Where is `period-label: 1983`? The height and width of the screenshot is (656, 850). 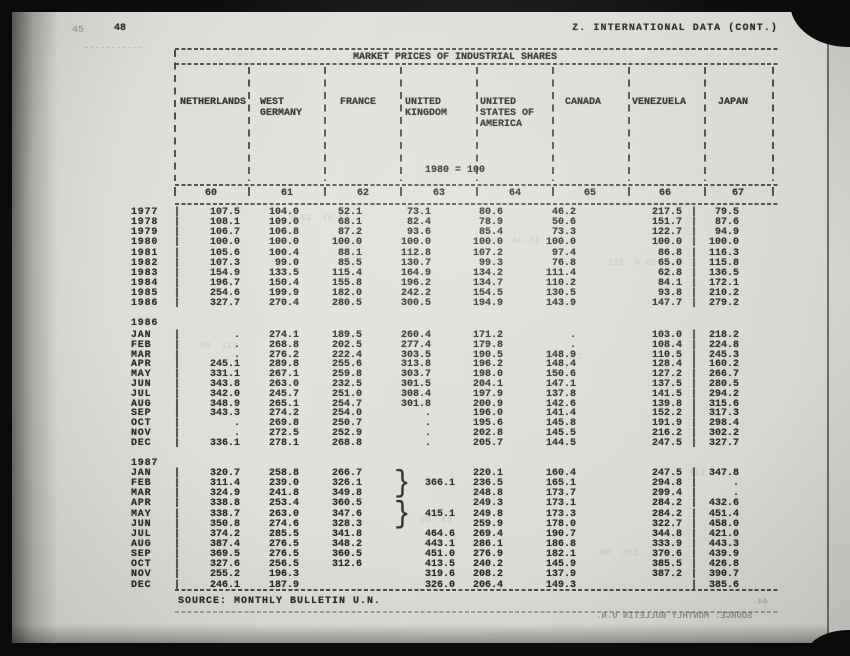 period-label: 1983 is located at coordinates (145, 273).